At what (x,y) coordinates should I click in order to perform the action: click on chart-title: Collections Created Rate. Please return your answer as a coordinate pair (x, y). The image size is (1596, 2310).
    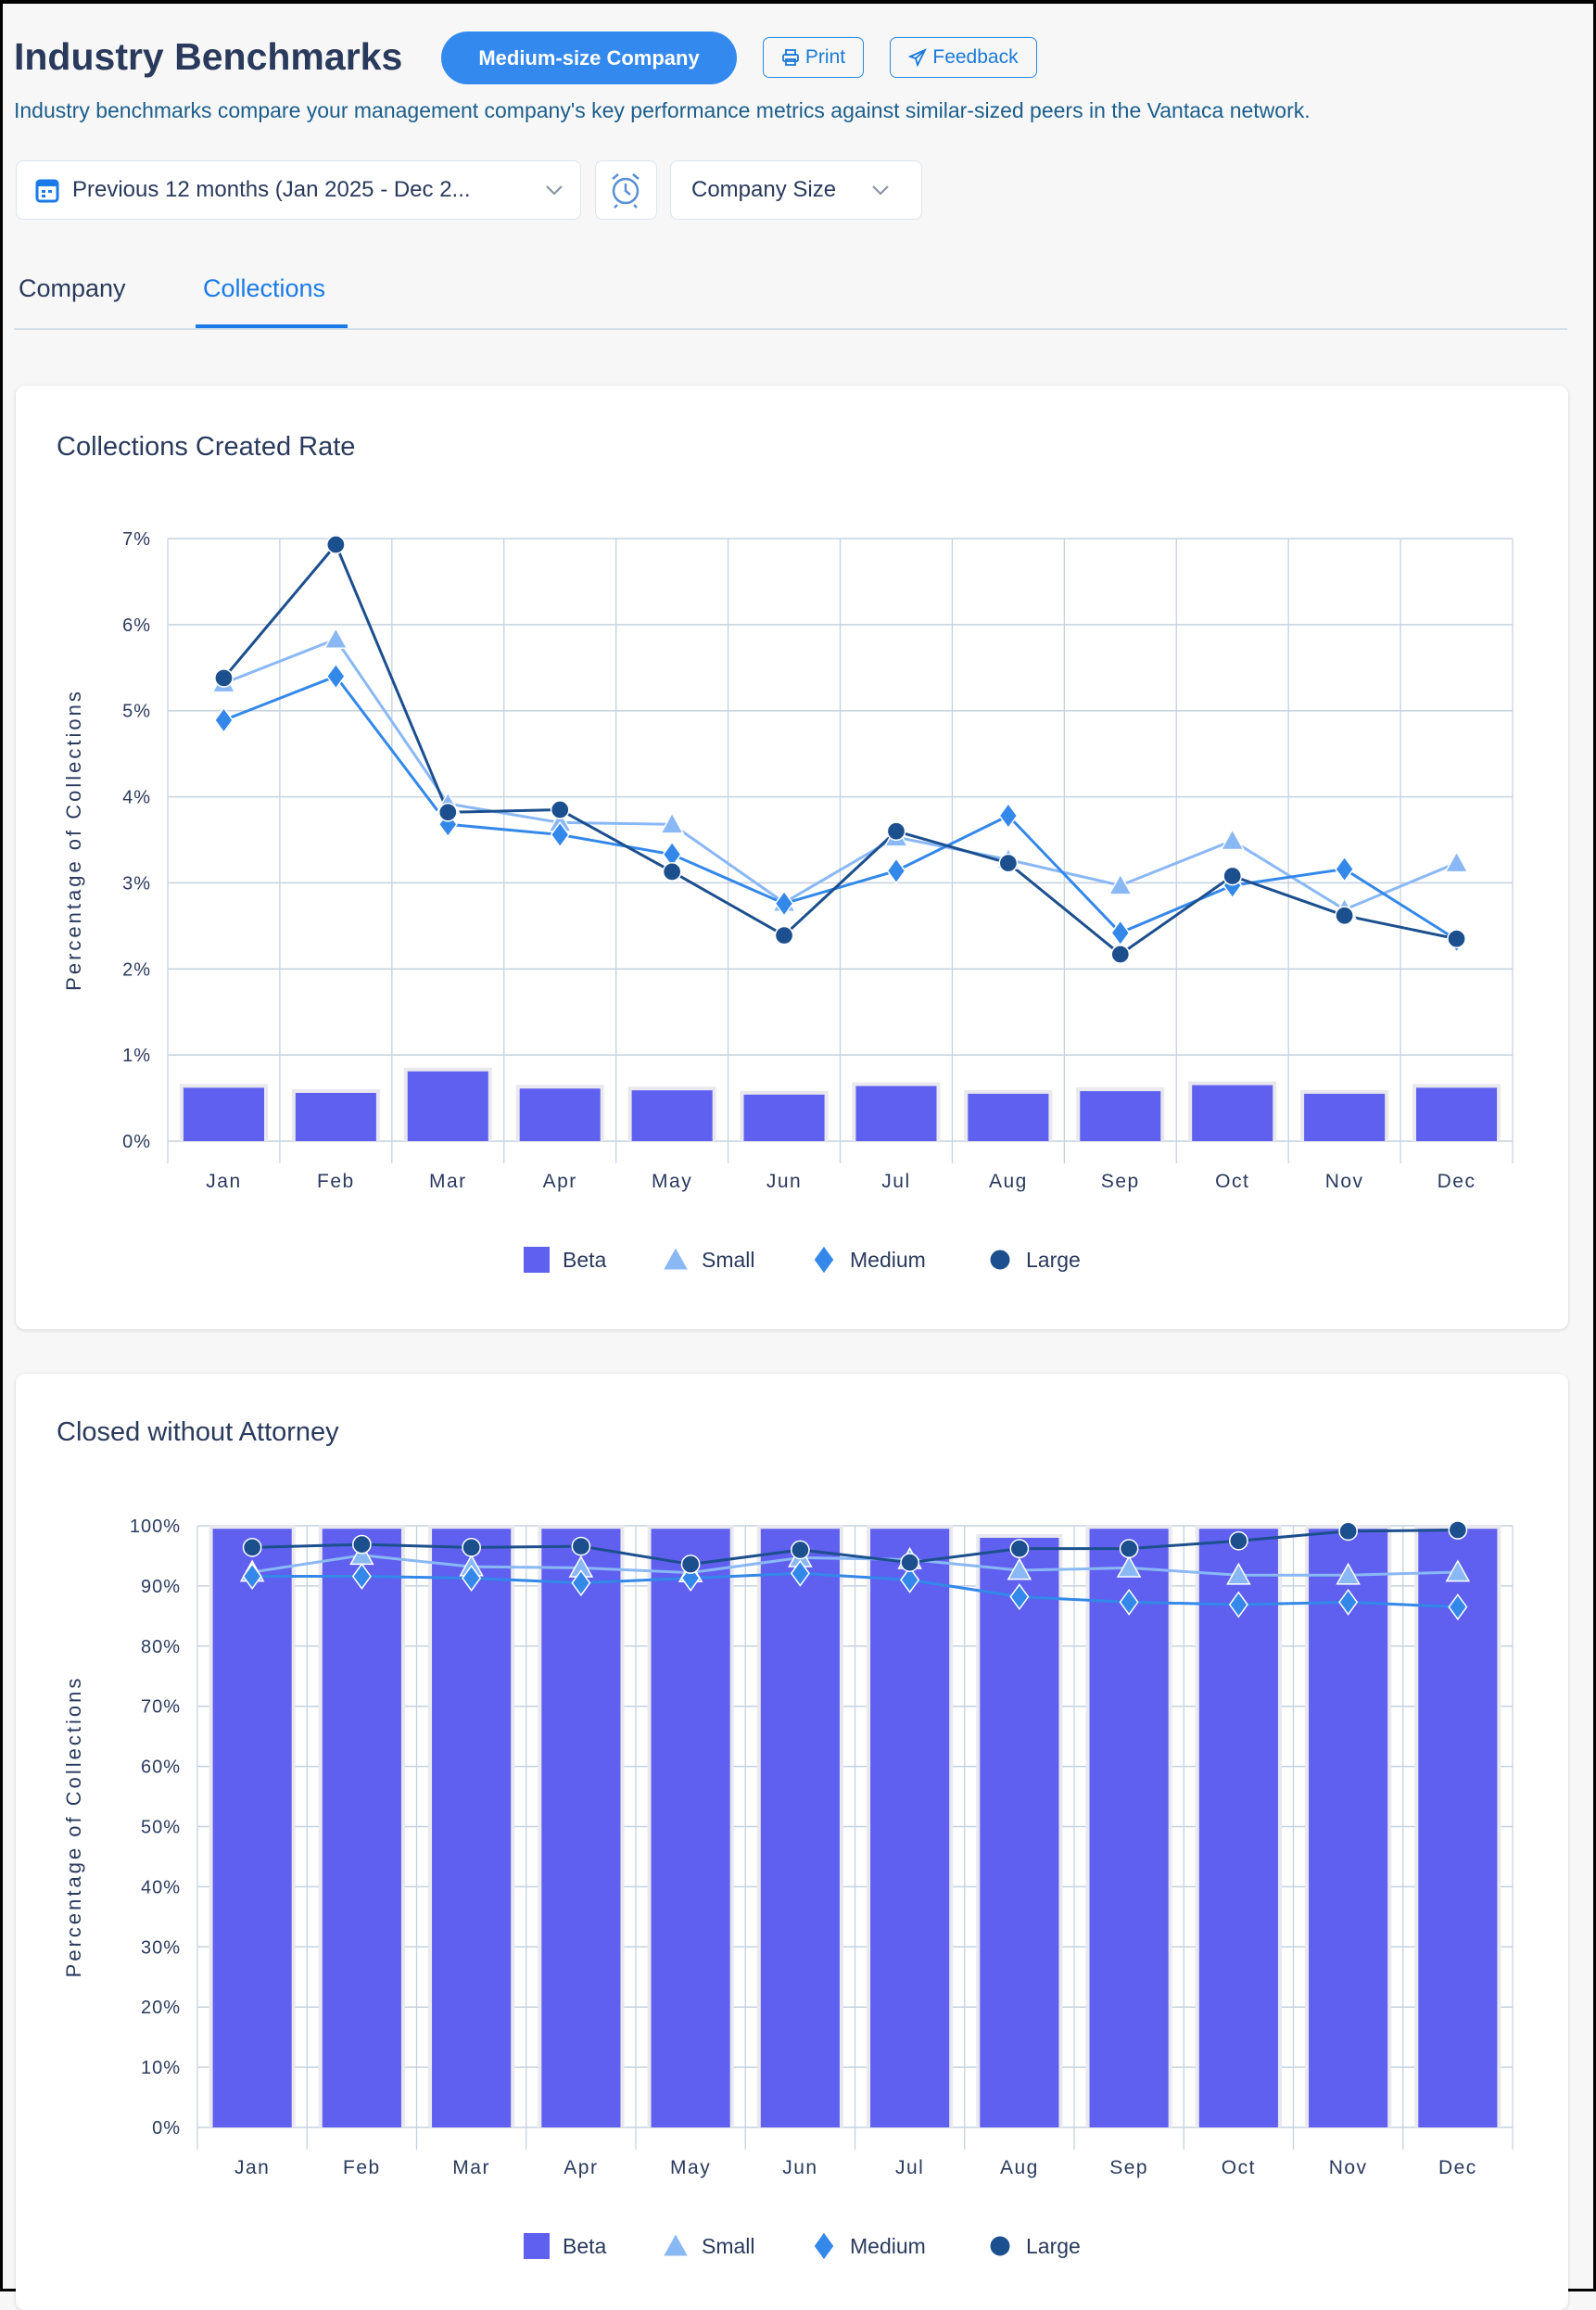
    Looking at the image, I should click on (206, 447).